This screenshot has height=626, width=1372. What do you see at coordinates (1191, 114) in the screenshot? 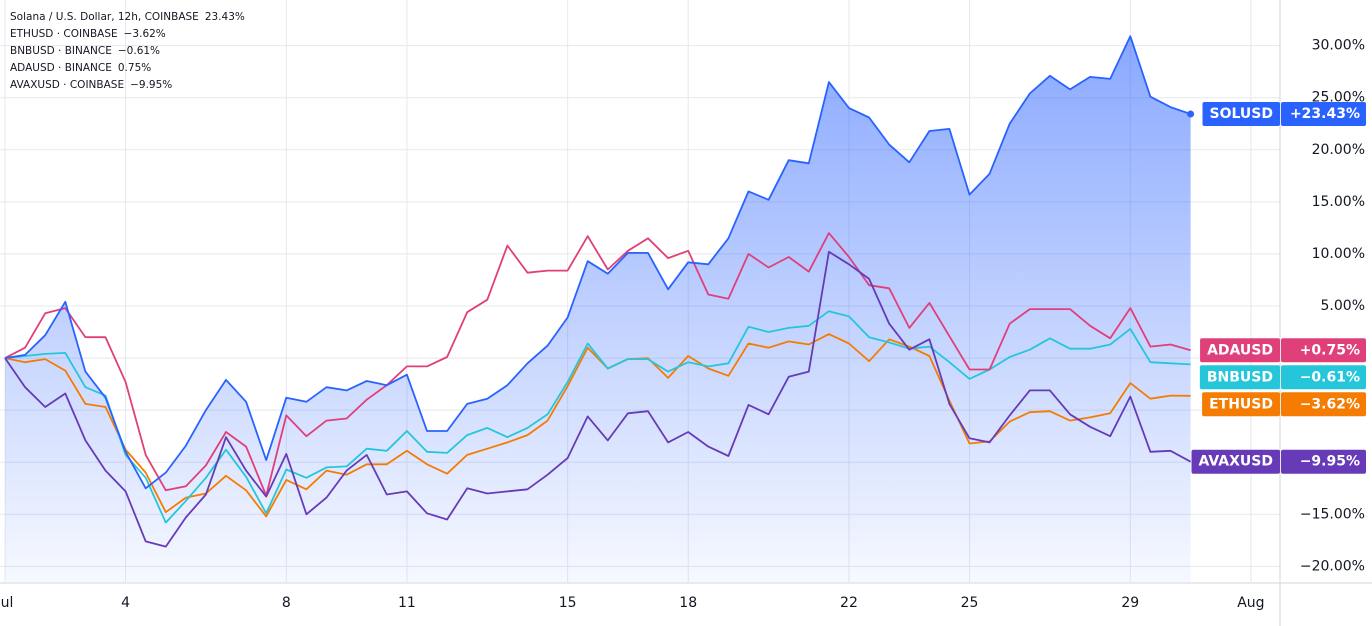
I see `last-point` at bounding box center [1191, 114].